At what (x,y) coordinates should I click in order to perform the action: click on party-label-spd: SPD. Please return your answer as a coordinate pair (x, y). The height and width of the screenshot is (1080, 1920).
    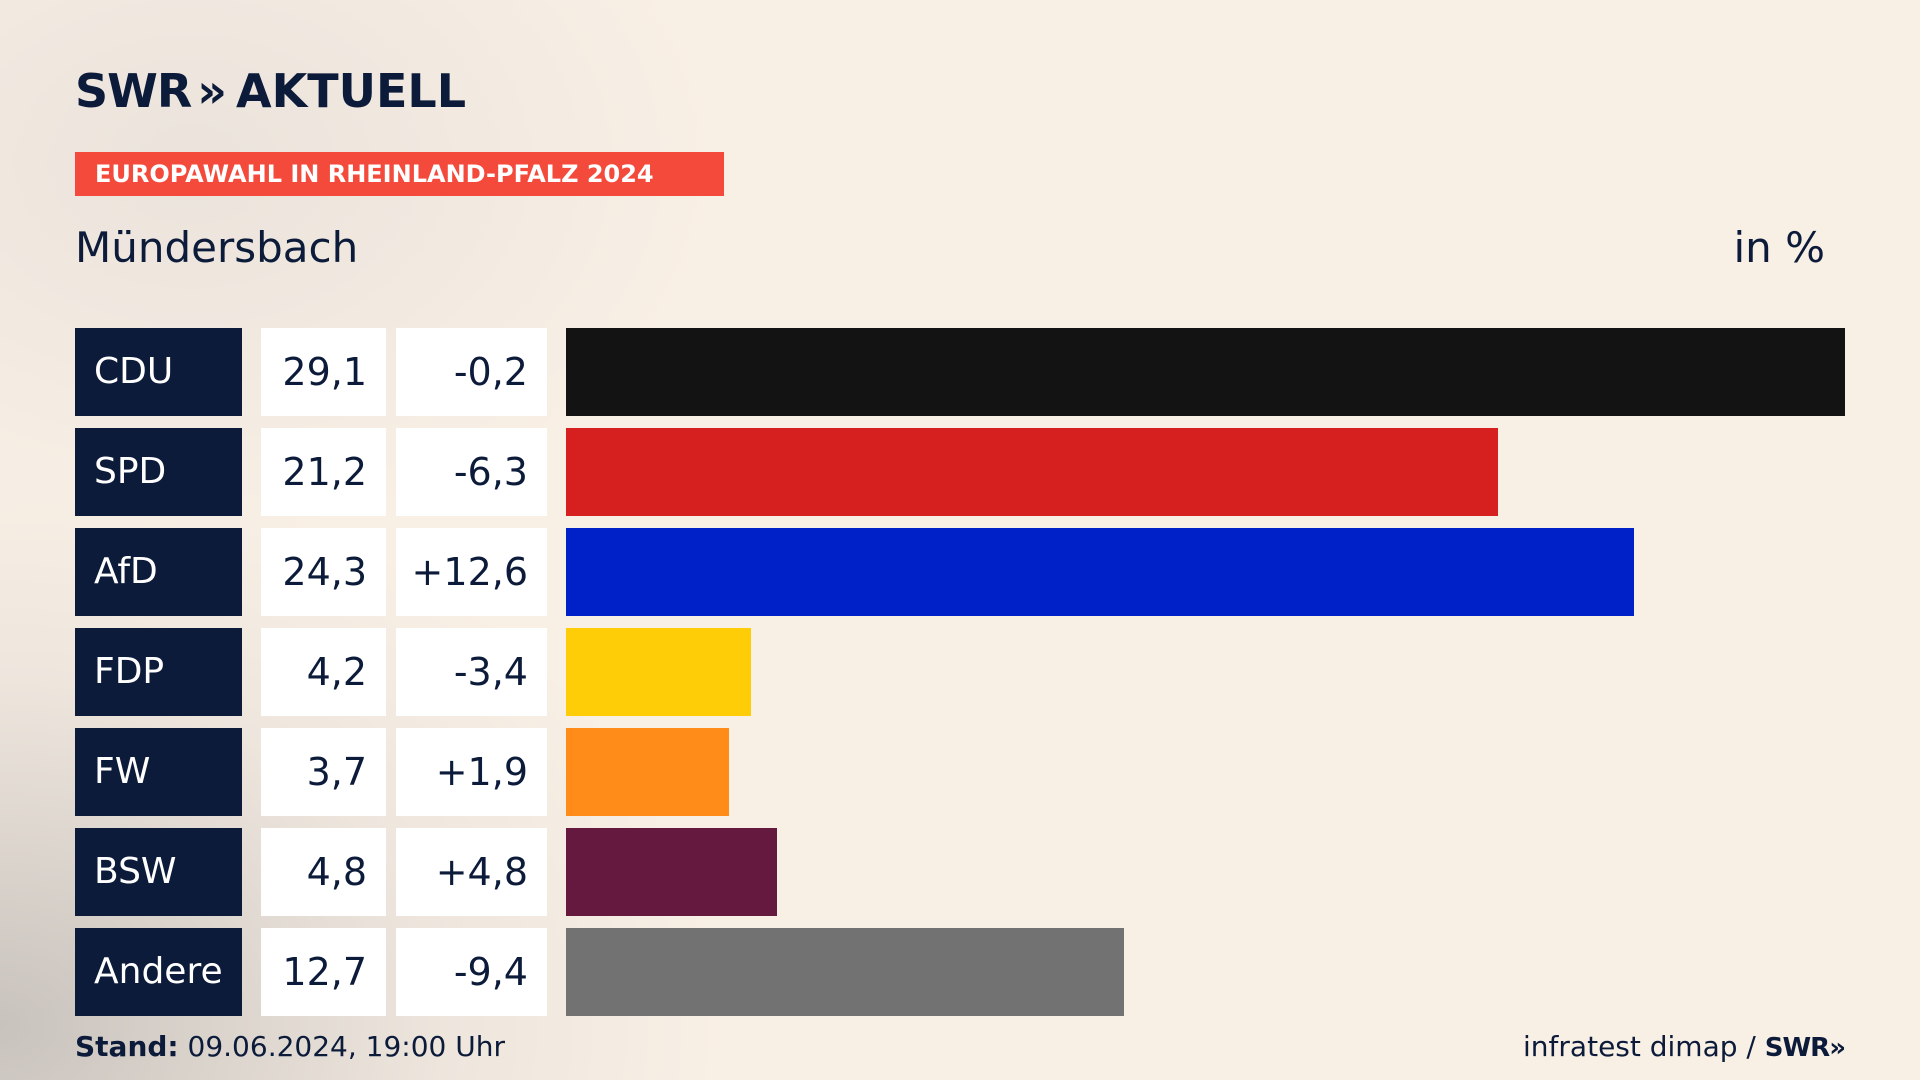
    Looking at the image, I should click on (158, 472).